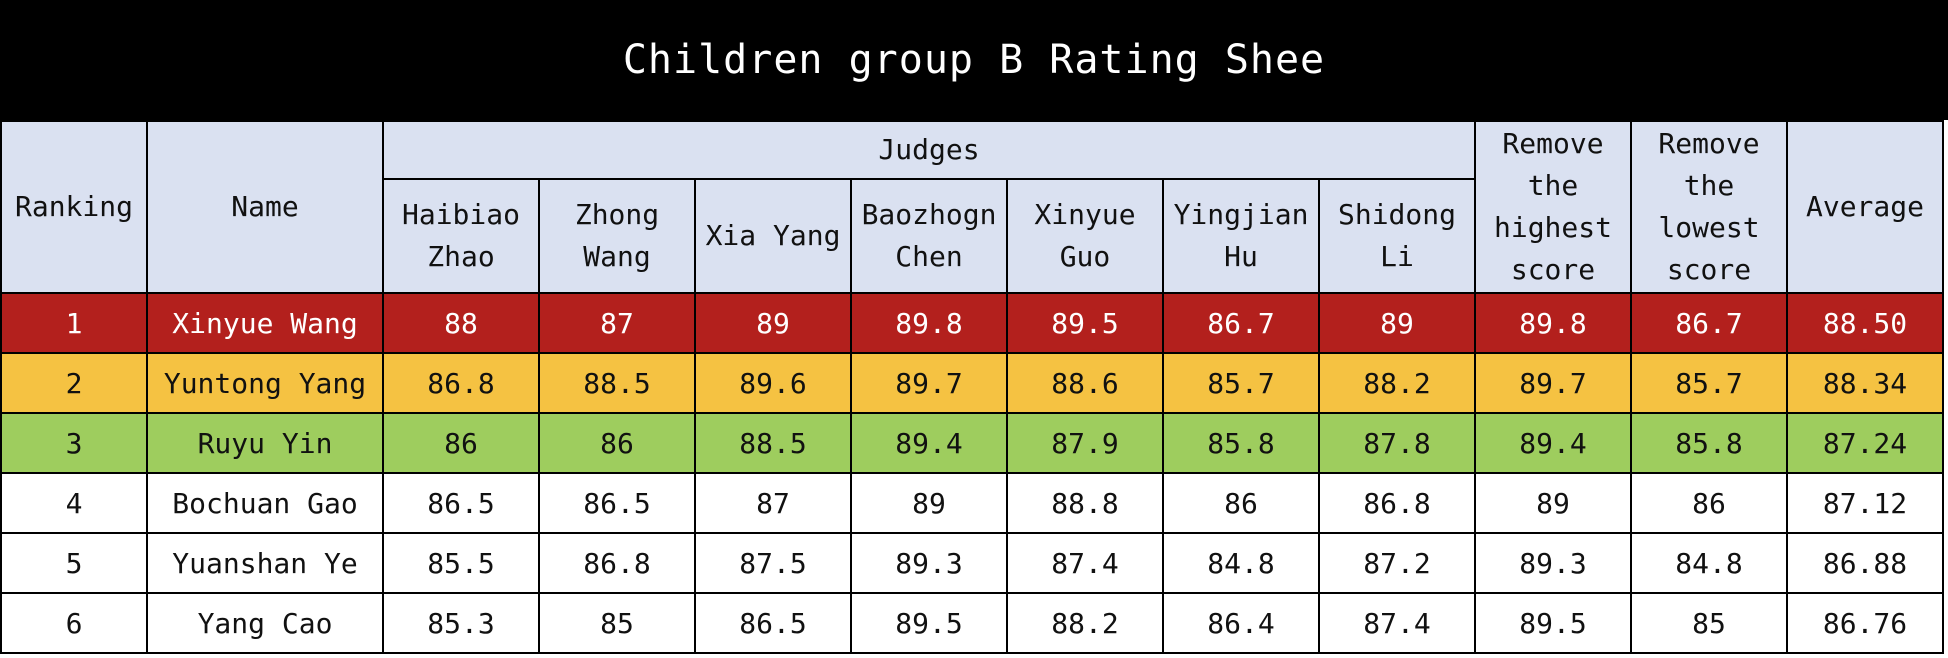 This screenshot has height=658, width=1948. Describe the element at coordinates (1709, 443) in the screenshot. I see `remove-lowest-cell: 85.8` at that location.